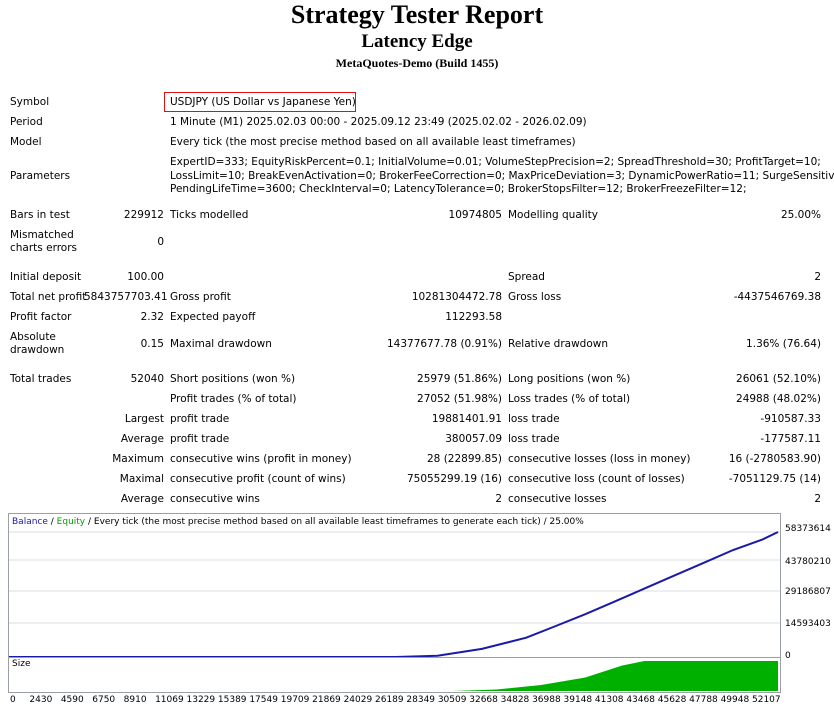 The image size is (834, 709). I want to click on x-tick-label: 39148, so click(578, 700).